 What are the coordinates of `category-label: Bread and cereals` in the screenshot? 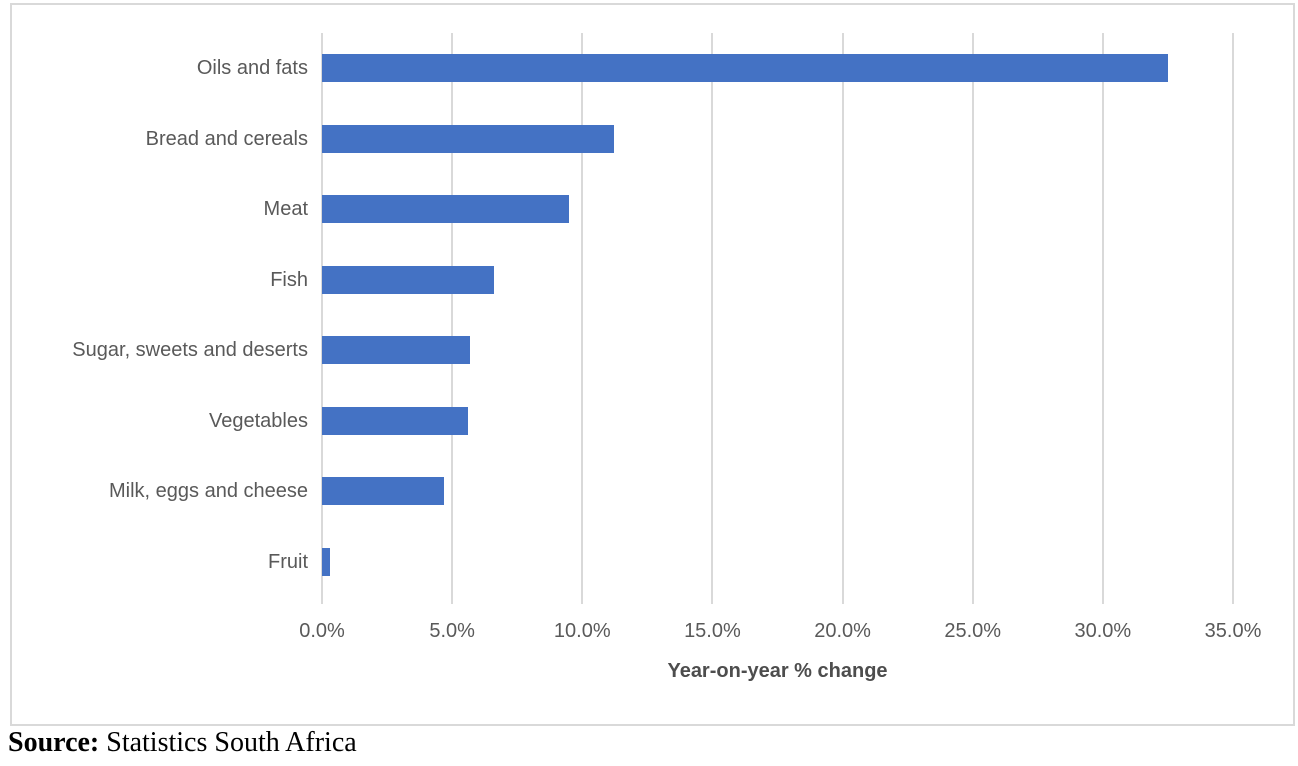 It's located at (226, 138).